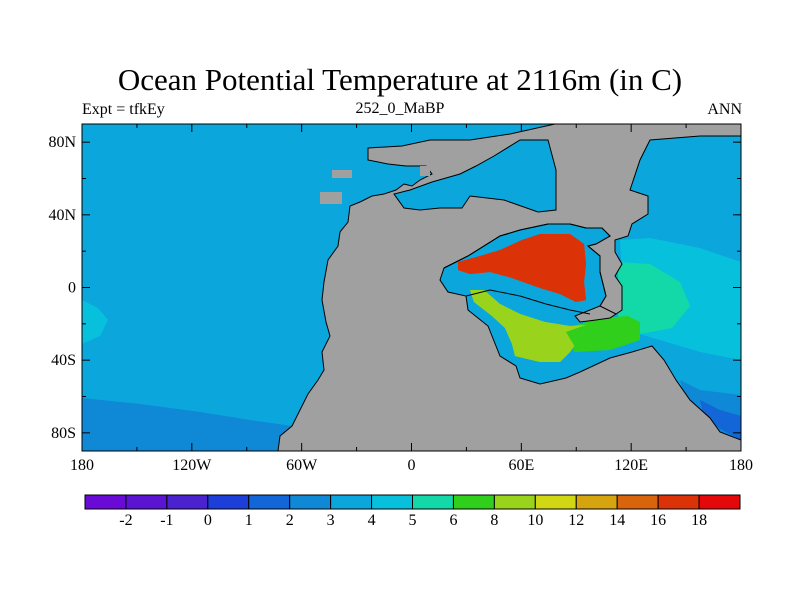  I want to click on lon-tick-label: 60W, so click(302, 465).